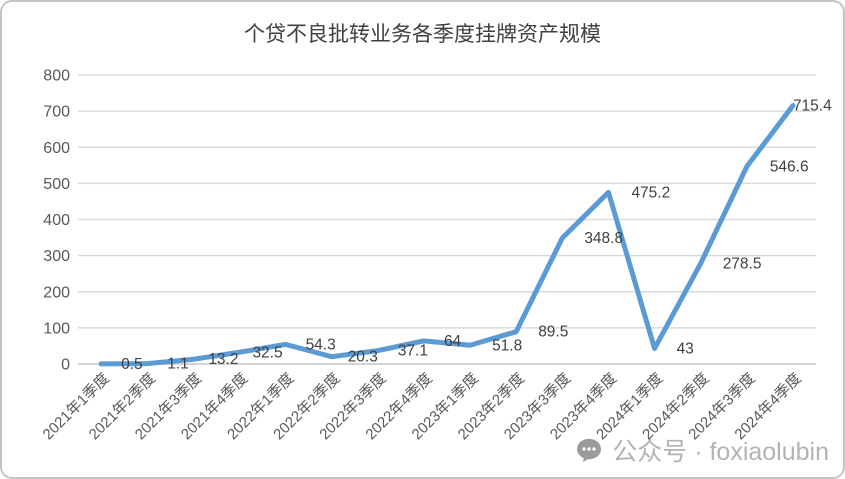 The image size is (845, 479). Describe the element at coordinates (363, 357) in the screenshot. I see `data-point-label: 20.3` at that location.